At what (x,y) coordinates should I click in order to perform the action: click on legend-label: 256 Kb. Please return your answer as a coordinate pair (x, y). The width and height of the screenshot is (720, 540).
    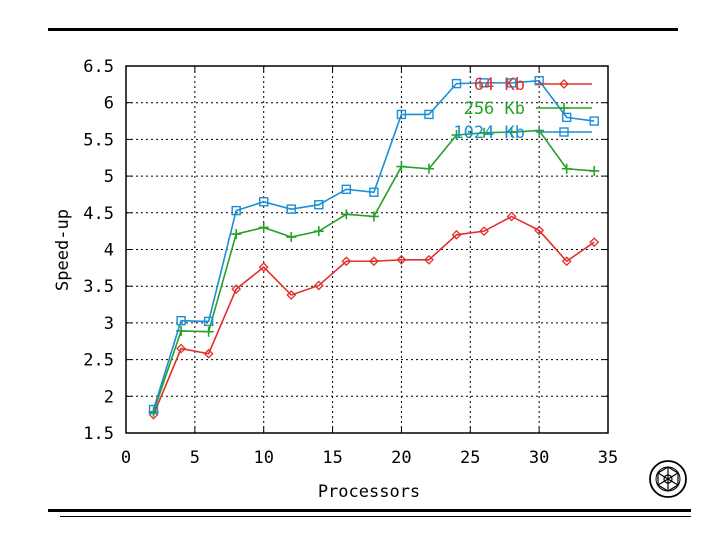
    Looking at the image, I should click on (494, 109).